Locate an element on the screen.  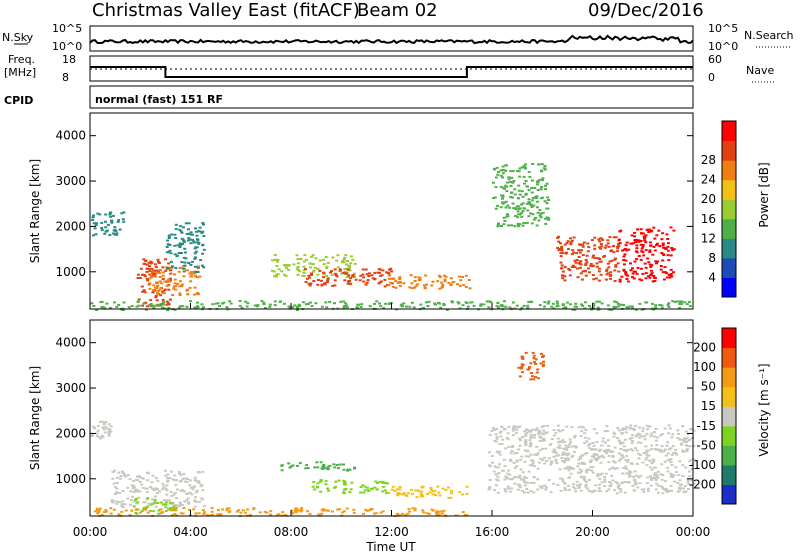
nave-tick-bottom: 0 is located at coordinates (711, 77).